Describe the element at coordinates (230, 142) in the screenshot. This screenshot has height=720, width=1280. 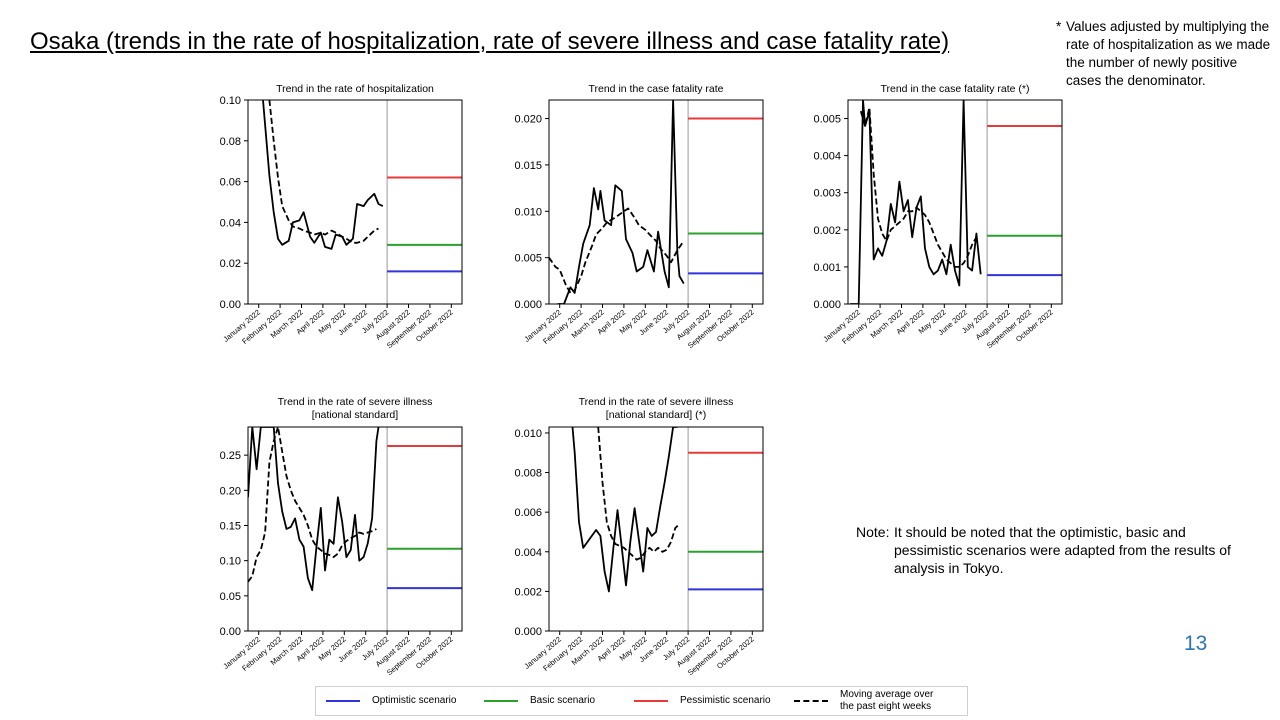
I see `y-tick-label: 0.08` at that location.